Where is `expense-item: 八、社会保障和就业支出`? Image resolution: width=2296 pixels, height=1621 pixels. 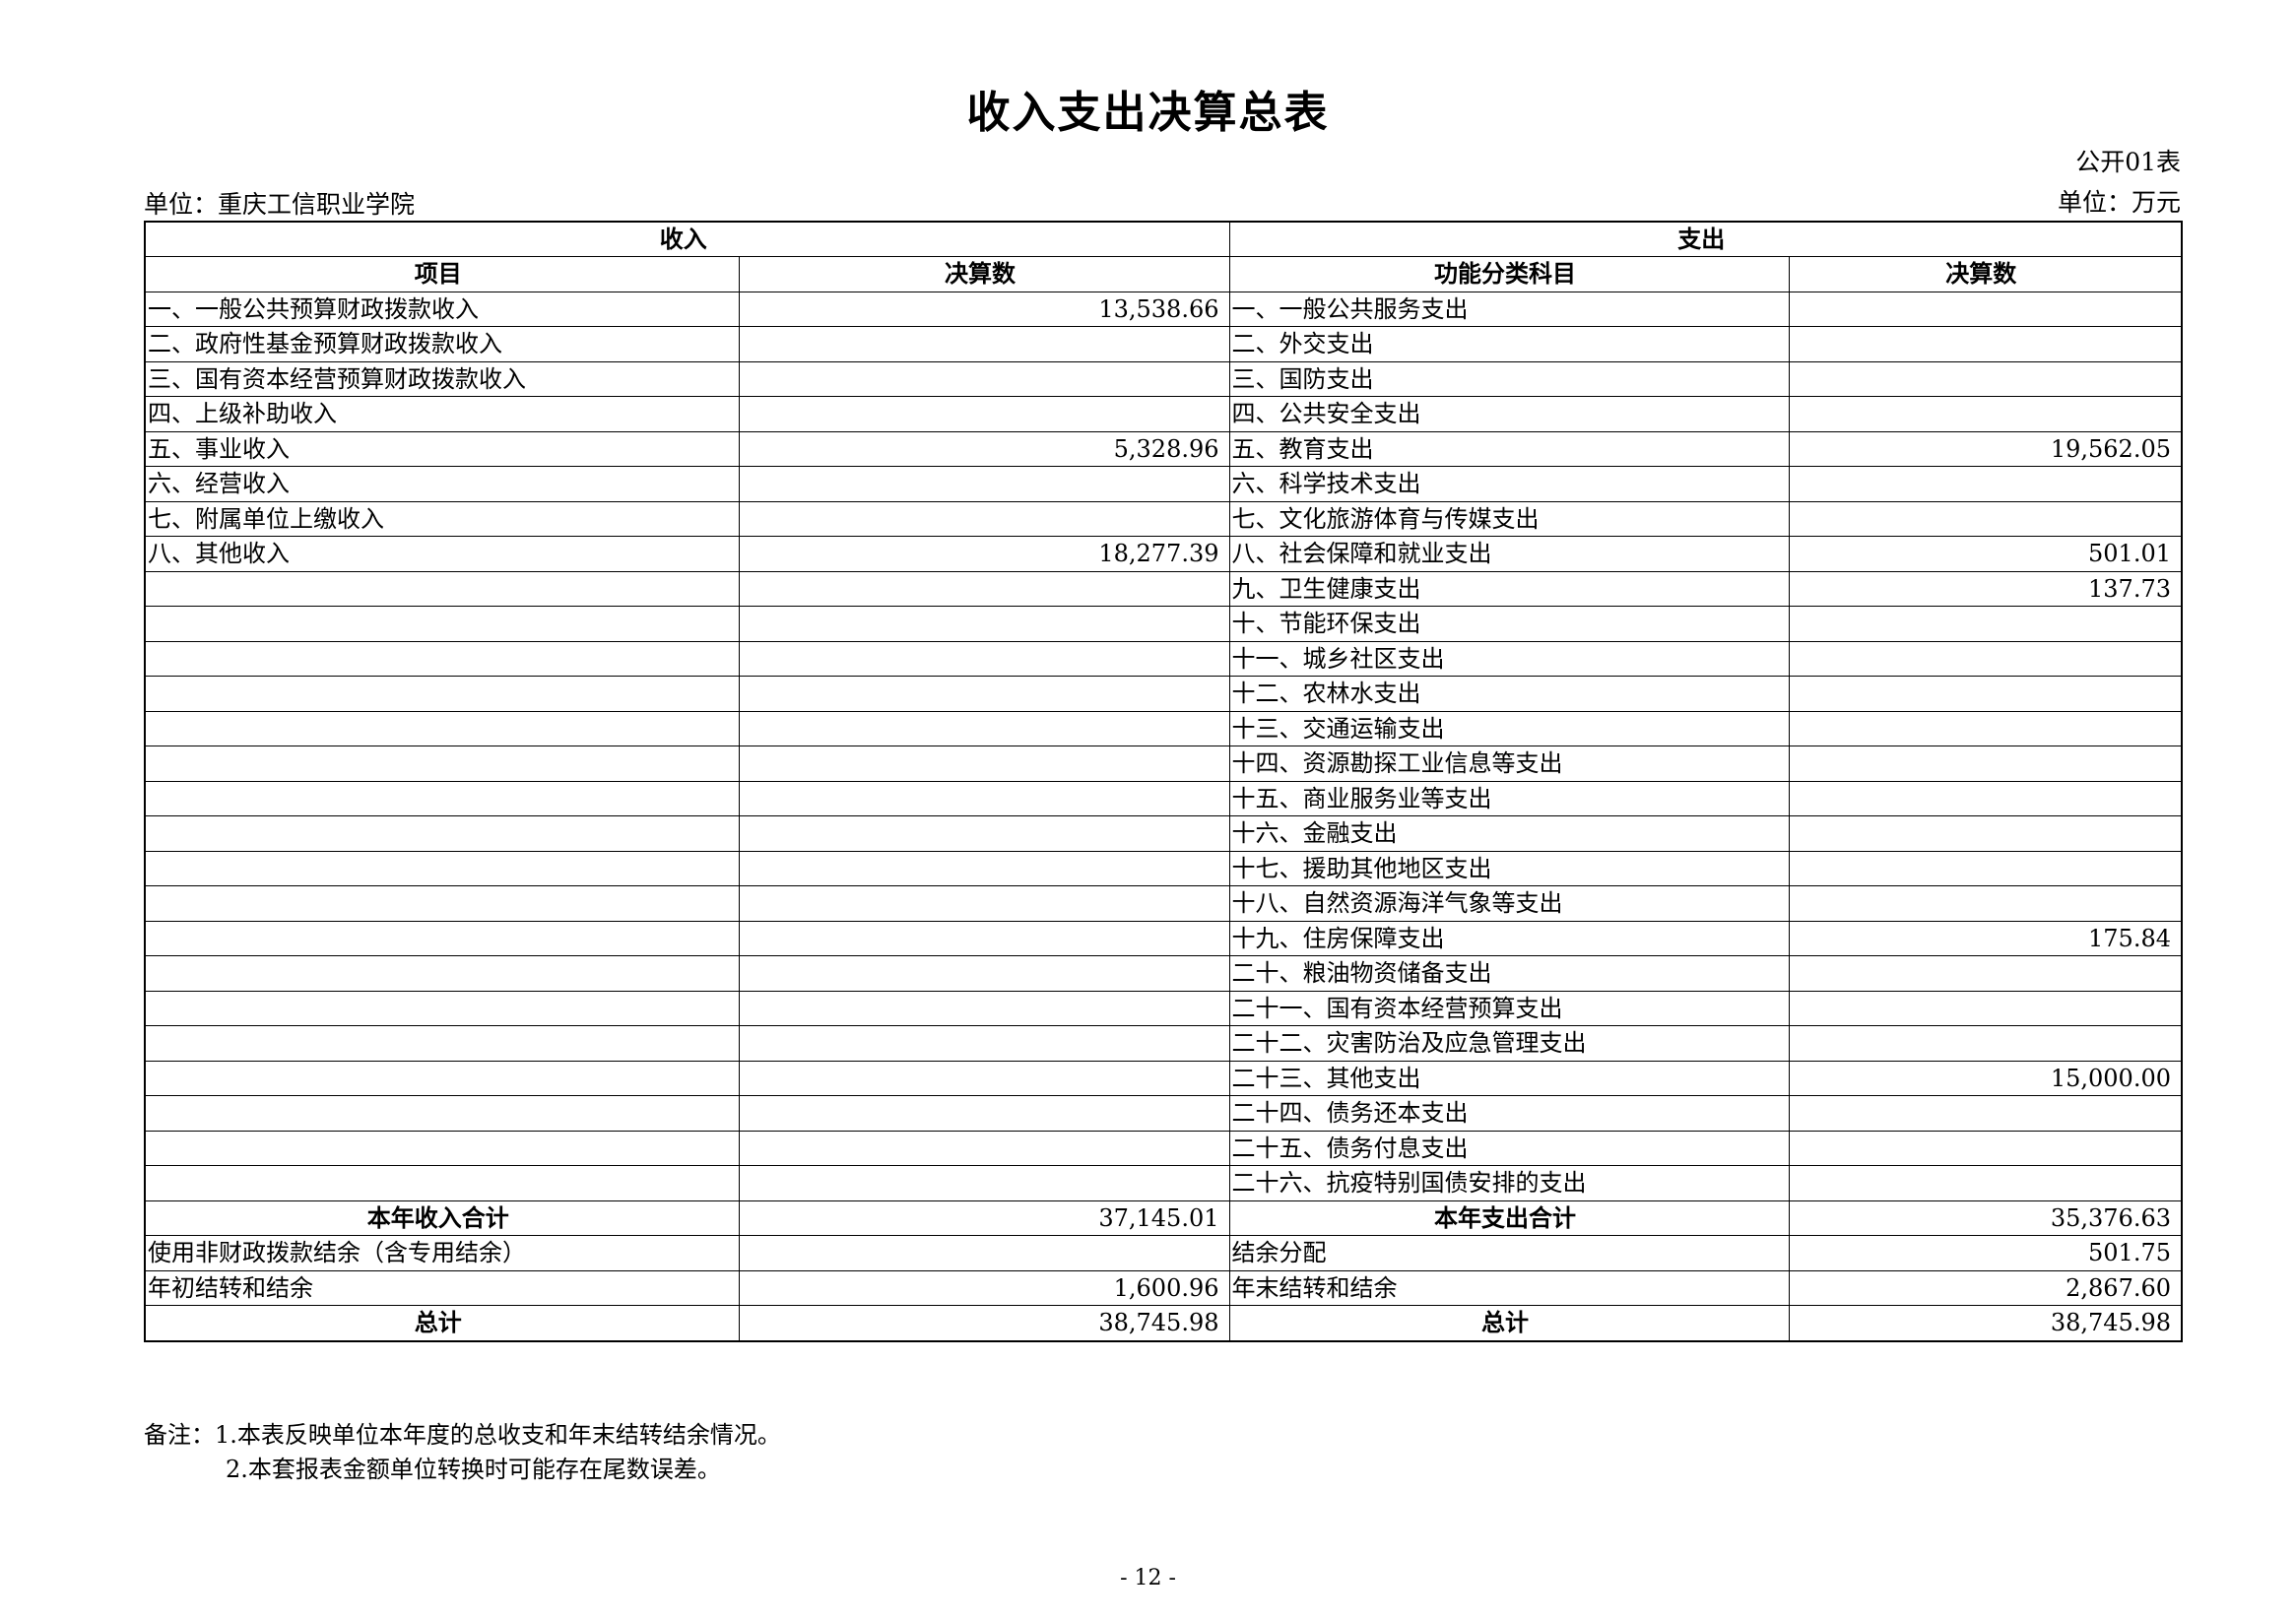
expense-item: 八、社会保障和就业支出 is located at coordinates (1509, 554).